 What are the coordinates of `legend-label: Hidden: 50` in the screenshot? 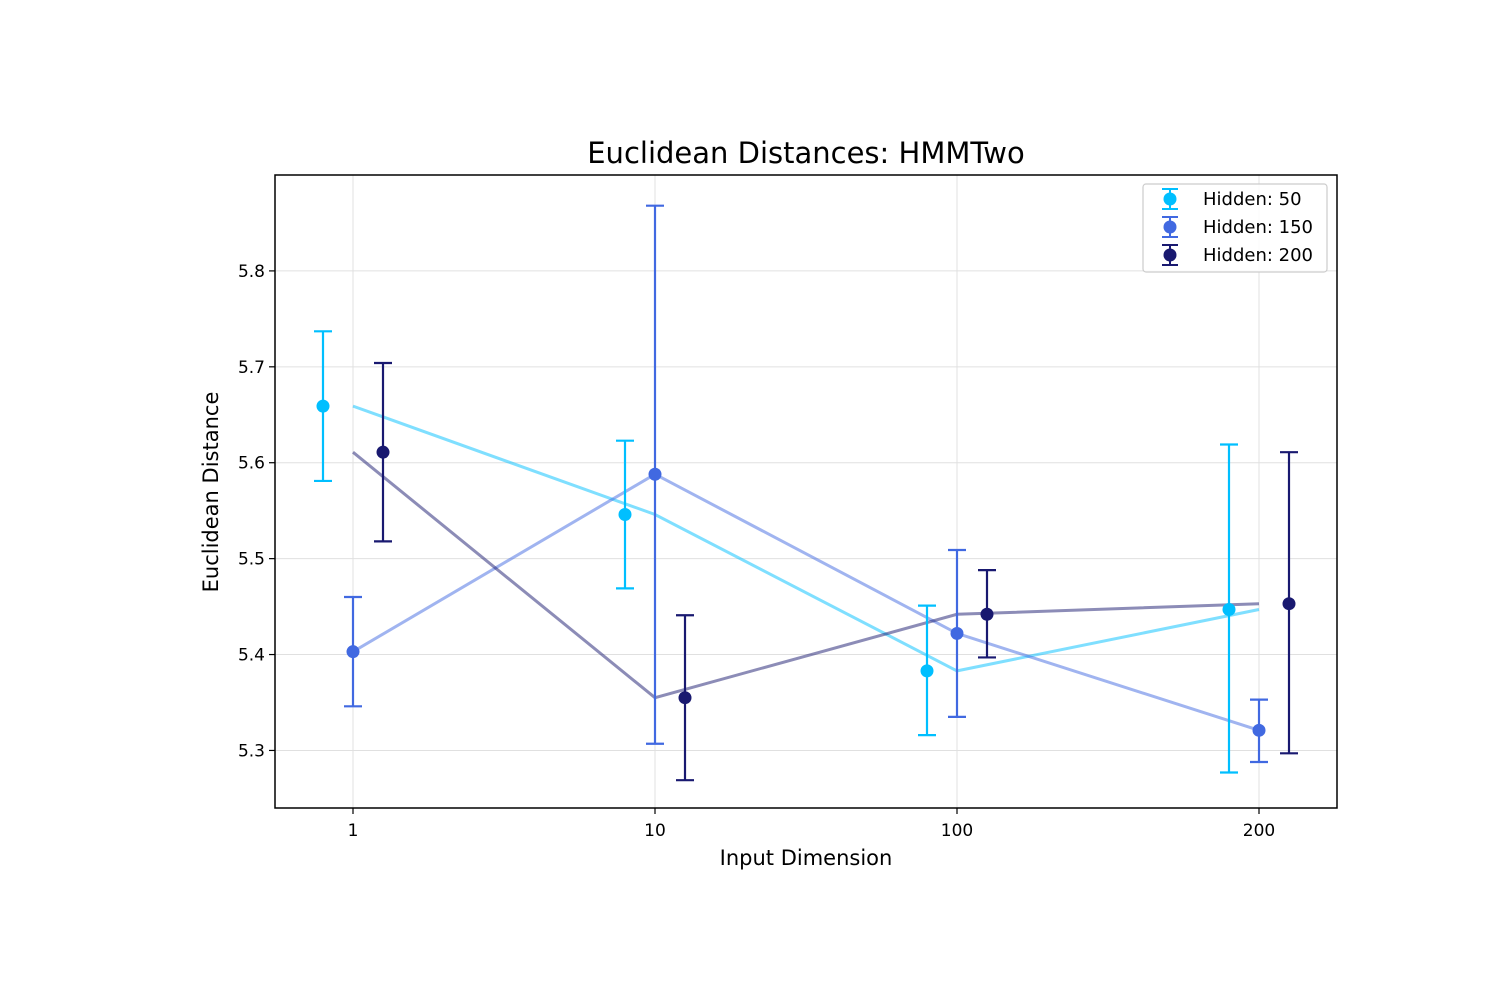 It's located at (1252, 199).